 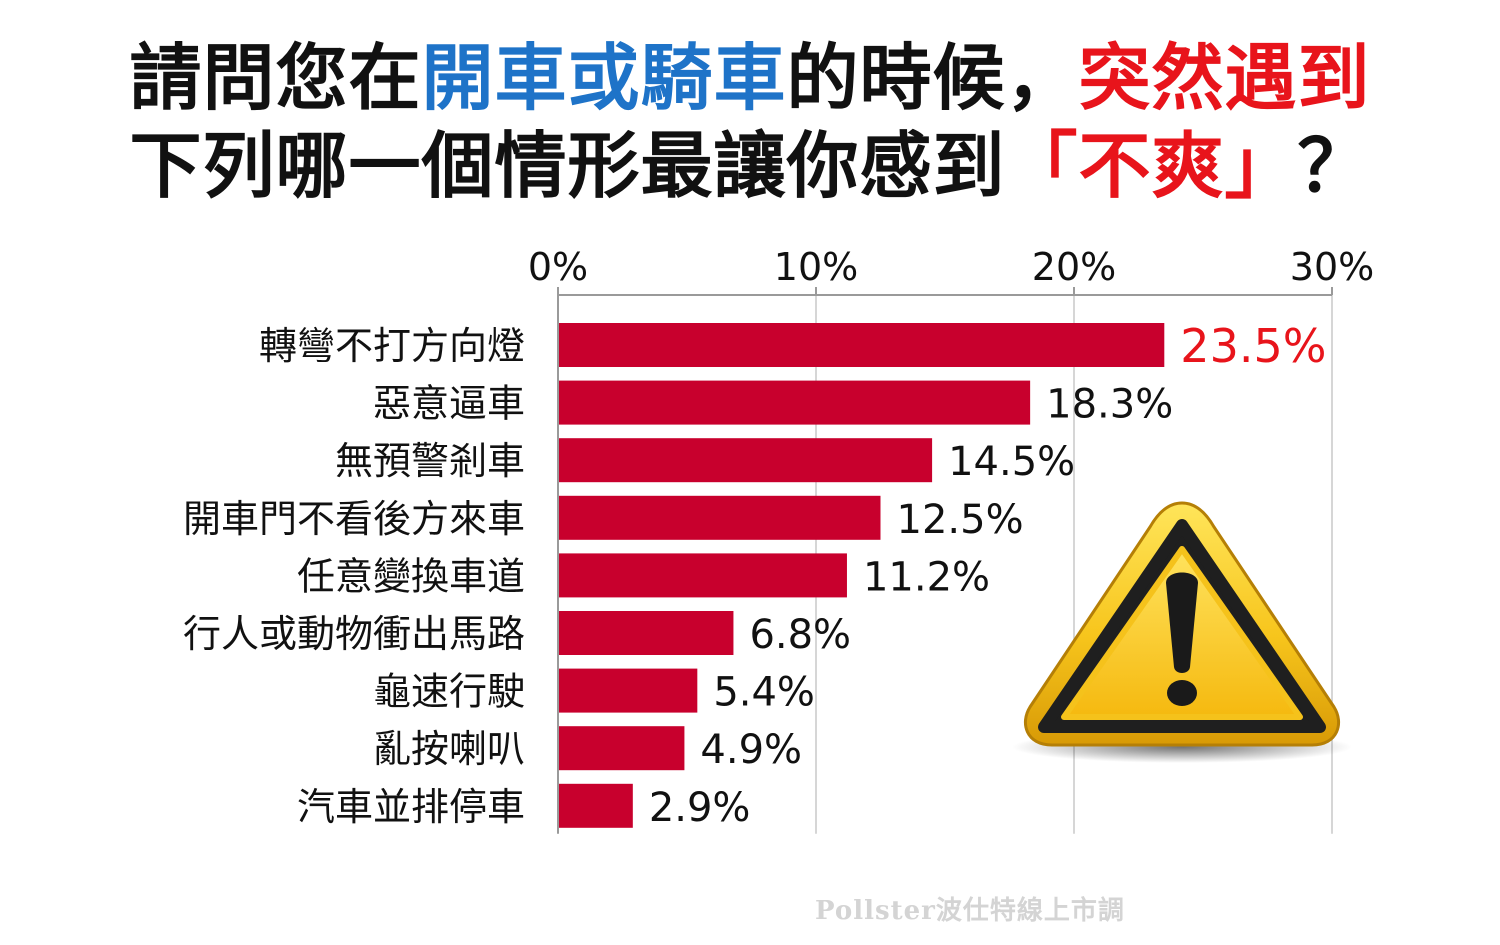 What do you see at coordinates (932, 78) in the screenshot?
I see `title-line-1-segment-2: 的時候，` at bounding box center [932, 78].